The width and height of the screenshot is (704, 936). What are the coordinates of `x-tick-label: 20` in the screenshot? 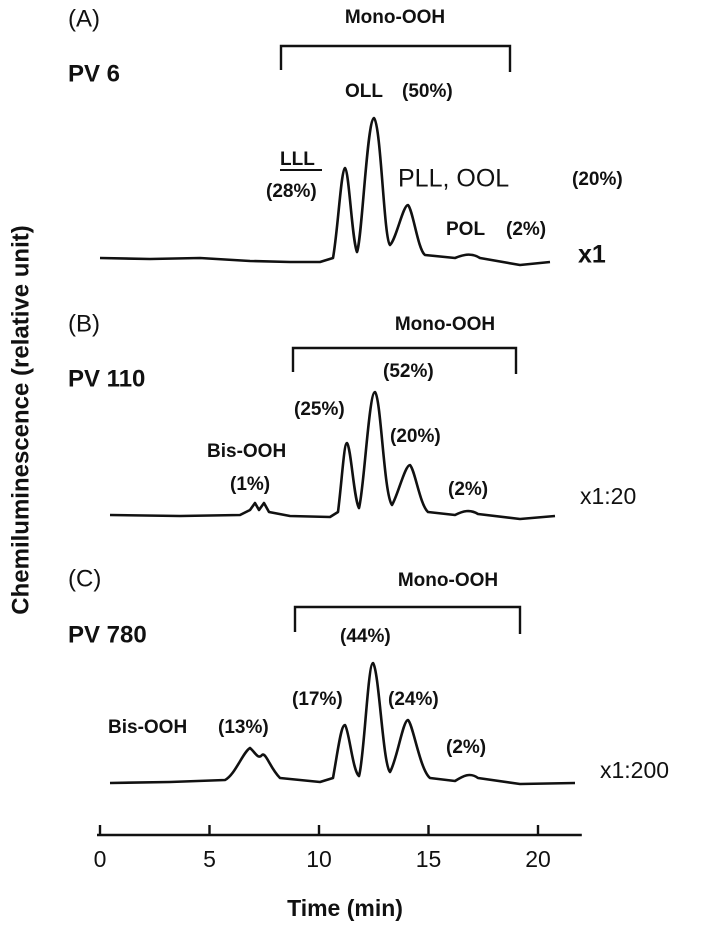 It's located at (538, 859).